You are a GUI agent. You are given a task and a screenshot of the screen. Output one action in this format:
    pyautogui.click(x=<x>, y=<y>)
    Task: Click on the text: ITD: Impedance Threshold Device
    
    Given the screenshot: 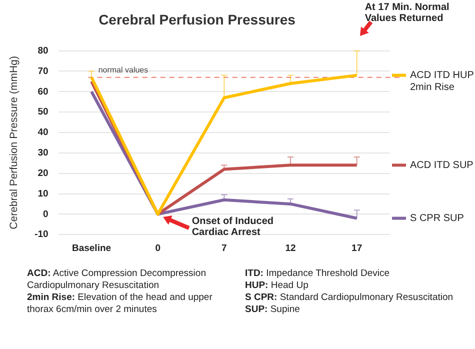 What is the action you would take?
    pyautogui.click(x=318, y=274)
    